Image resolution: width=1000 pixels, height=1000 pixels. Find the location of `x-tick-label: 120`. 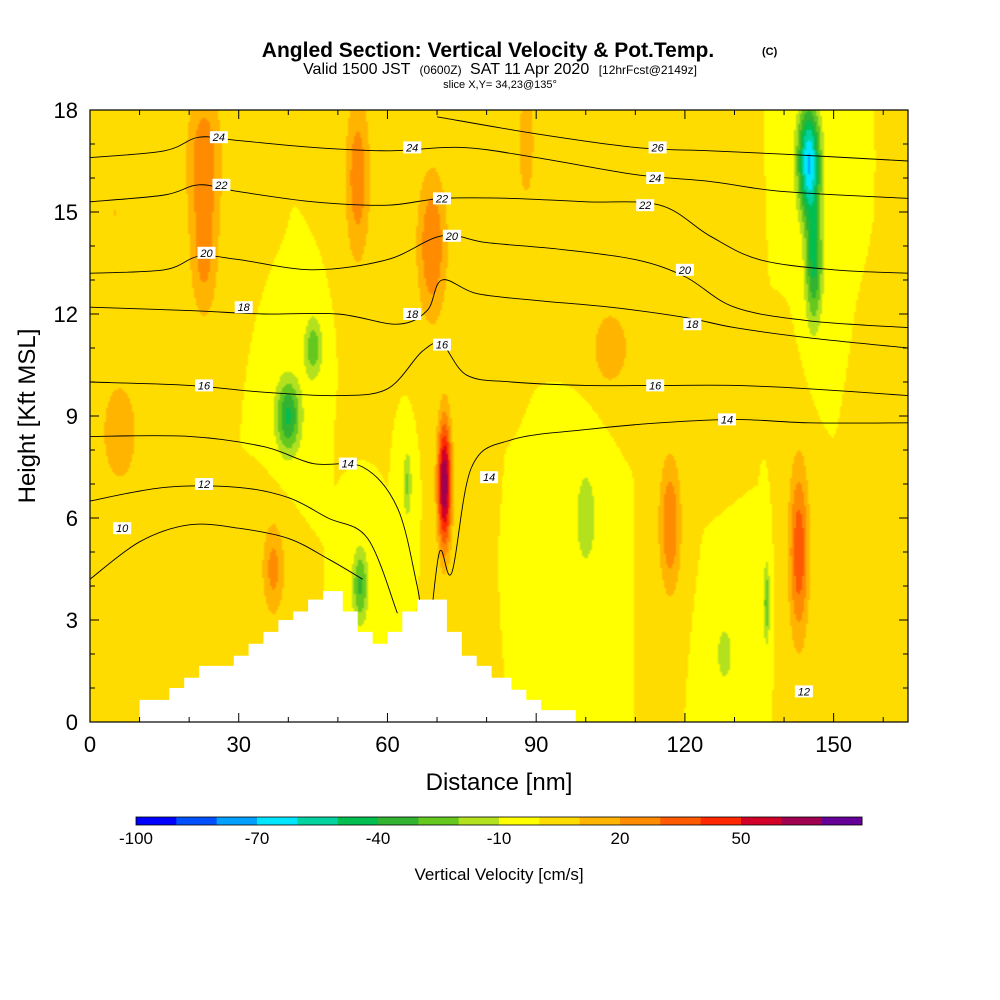

x-tick-label: 120 is located at coordinates (685, 744).